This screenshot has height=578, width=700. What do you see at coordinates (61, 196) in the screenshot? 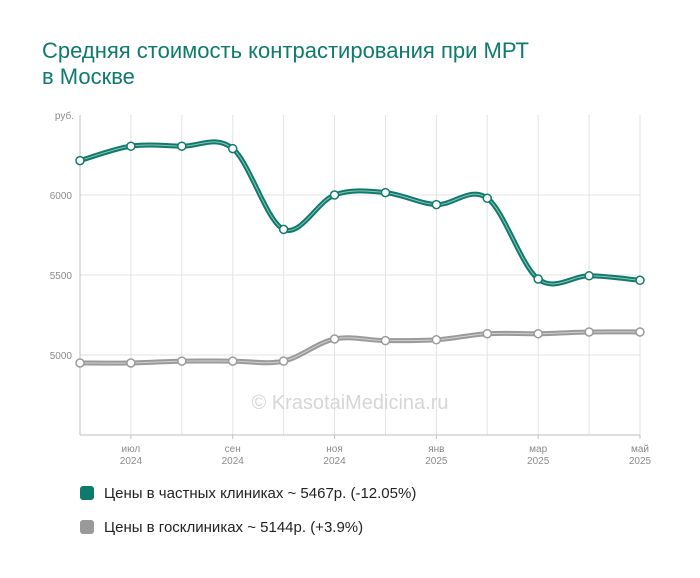
I see `y-tick-label: 6000` at bounding box center [61, 196].